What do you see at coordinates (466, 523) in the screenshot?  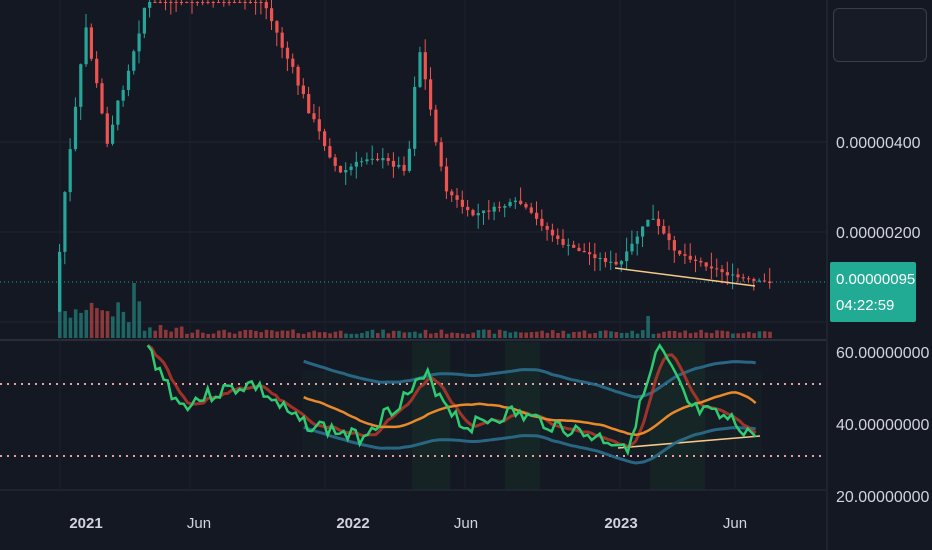 I see `time-tick-label: Jun` at bounding box center [466, 523].